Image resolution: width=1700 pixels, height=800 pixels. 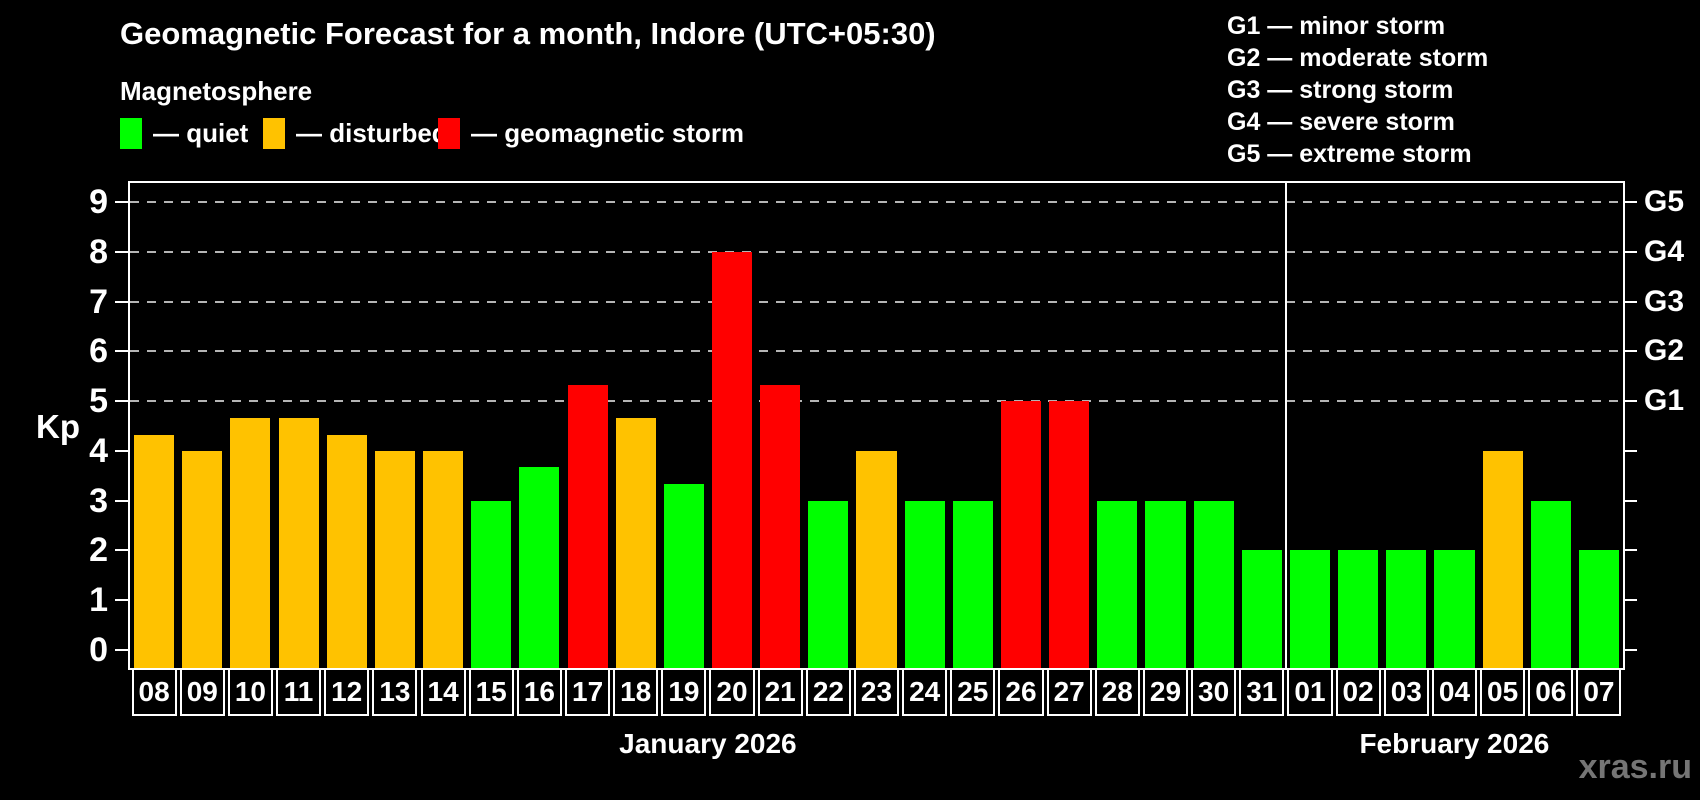 What do you see at coordinates (1340, 90) in the screenshot?
I see `g-legend-line: G3 — strong storm` at bounding box center [1340, 90].